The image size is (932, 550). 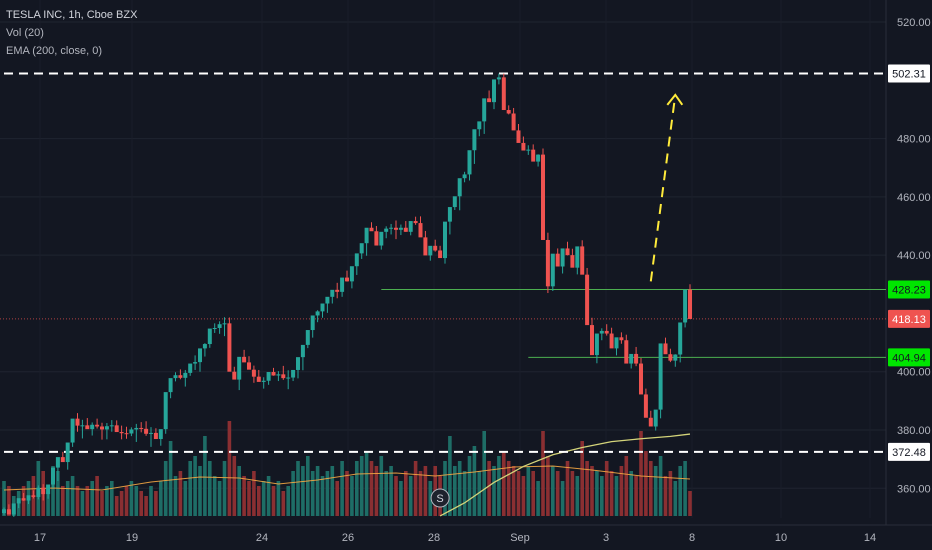 I want to click on volume-legend: Vol (20), so click(x=25, y=33).